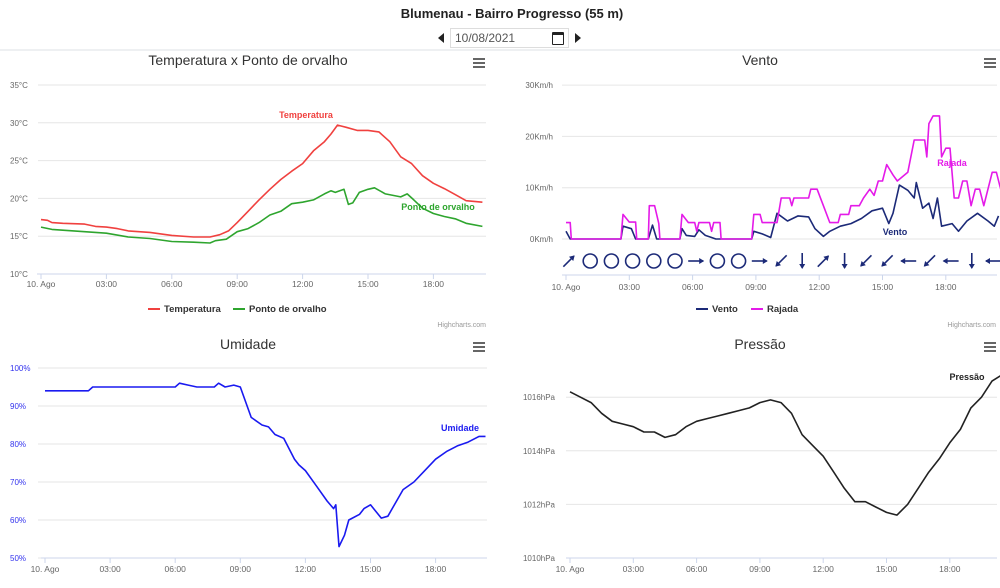 This screenshot has height=588, width=1000. I want to click on series-line-ponto-de-orvalho, so click(261, 215).